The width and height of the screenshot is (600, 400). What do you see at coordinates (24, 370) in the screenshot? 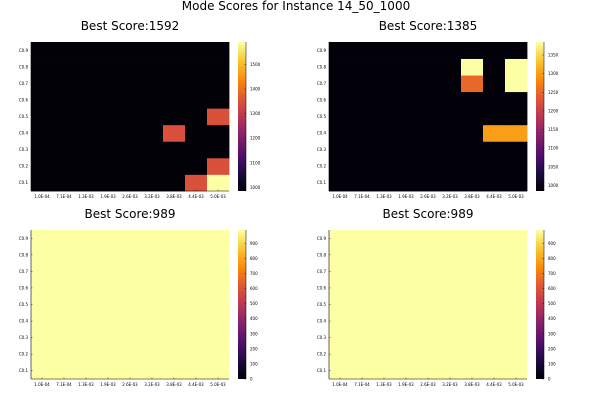
I see `y-tick-label: C0.1` at bounding box center [24, 370].